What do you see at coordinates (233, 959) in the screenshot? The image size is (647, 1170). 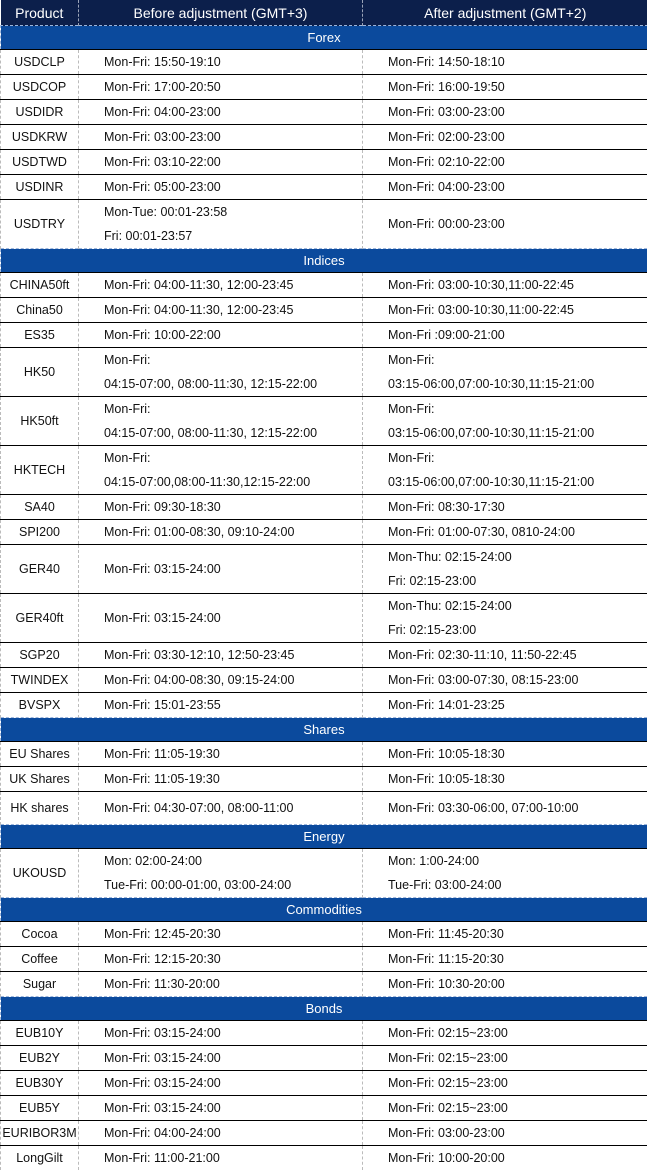 I see `hours-line: Mon-Fri: 12:15-20:30` at bounding box center [233, 959].